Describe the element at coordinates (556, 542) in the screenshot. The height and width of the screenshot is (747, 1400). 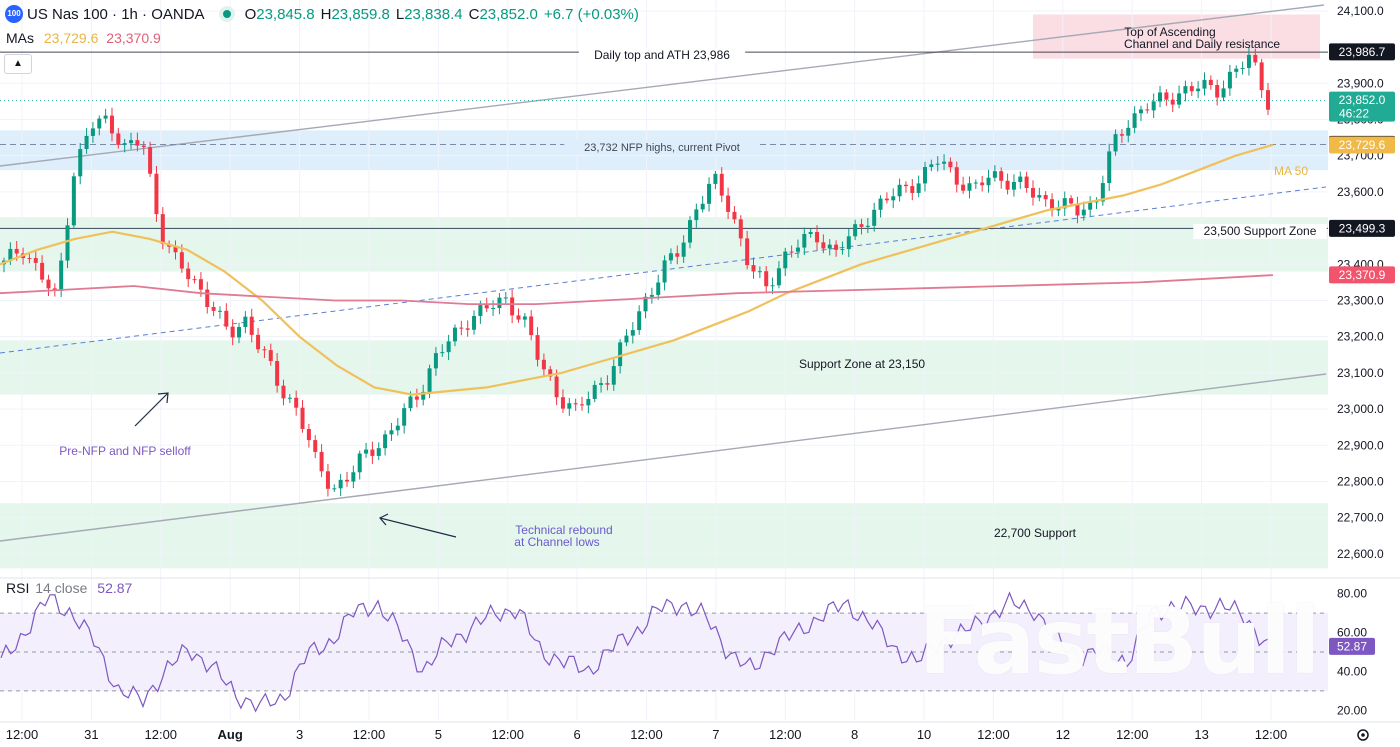
I see `annotation-label: at Channel lows` at that location.